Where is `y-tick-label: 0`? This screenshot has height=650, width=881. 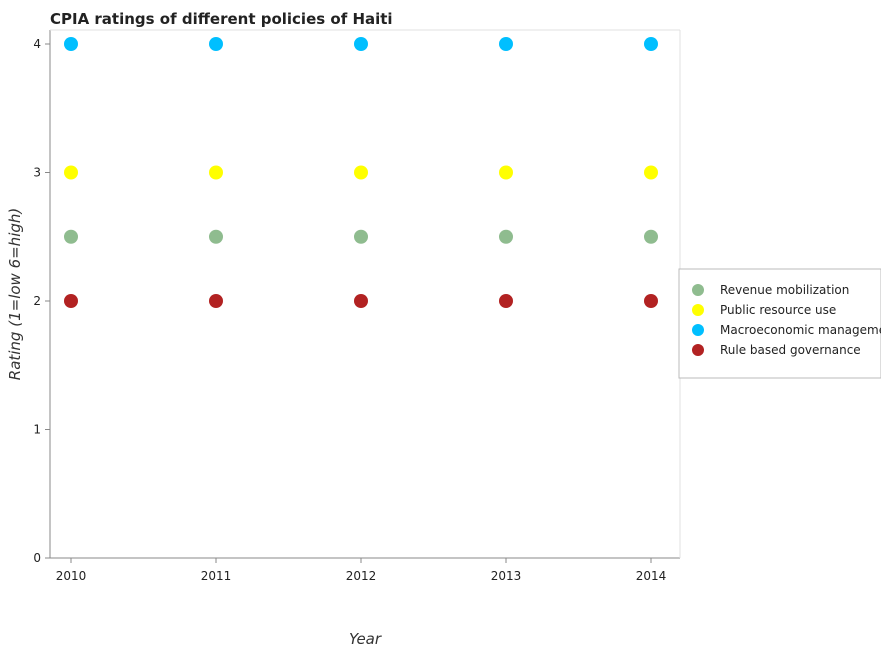
y-tick-label: 0 is located at coordinates (37, 558).